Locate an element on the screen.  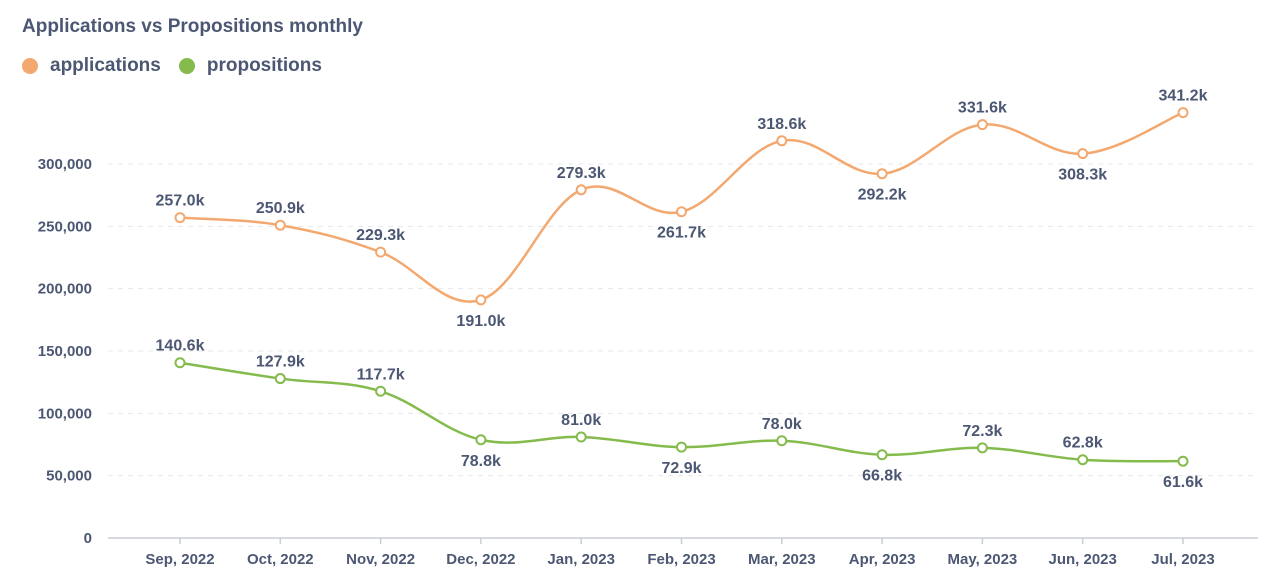
legend-applications-dot-icon is located at coordinates (30, 66).